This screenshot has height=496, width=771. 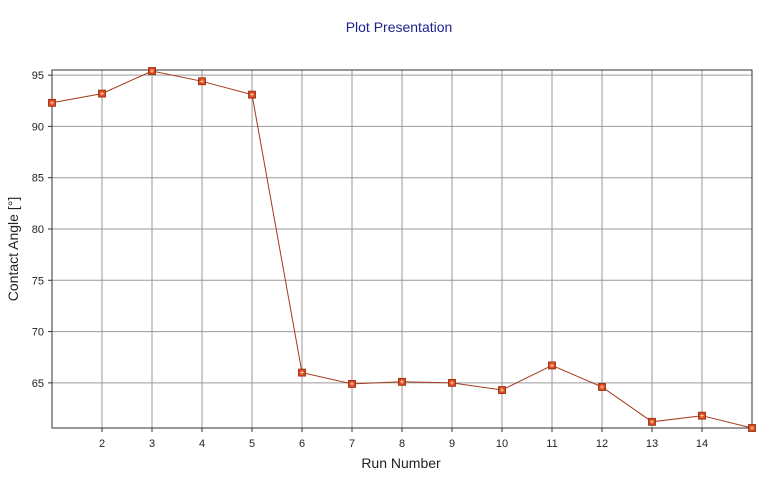 What do you see at coordinates (38, 230) in the screenshot?
I see `y-tick-label: 80` at bounding box center [38, 230].